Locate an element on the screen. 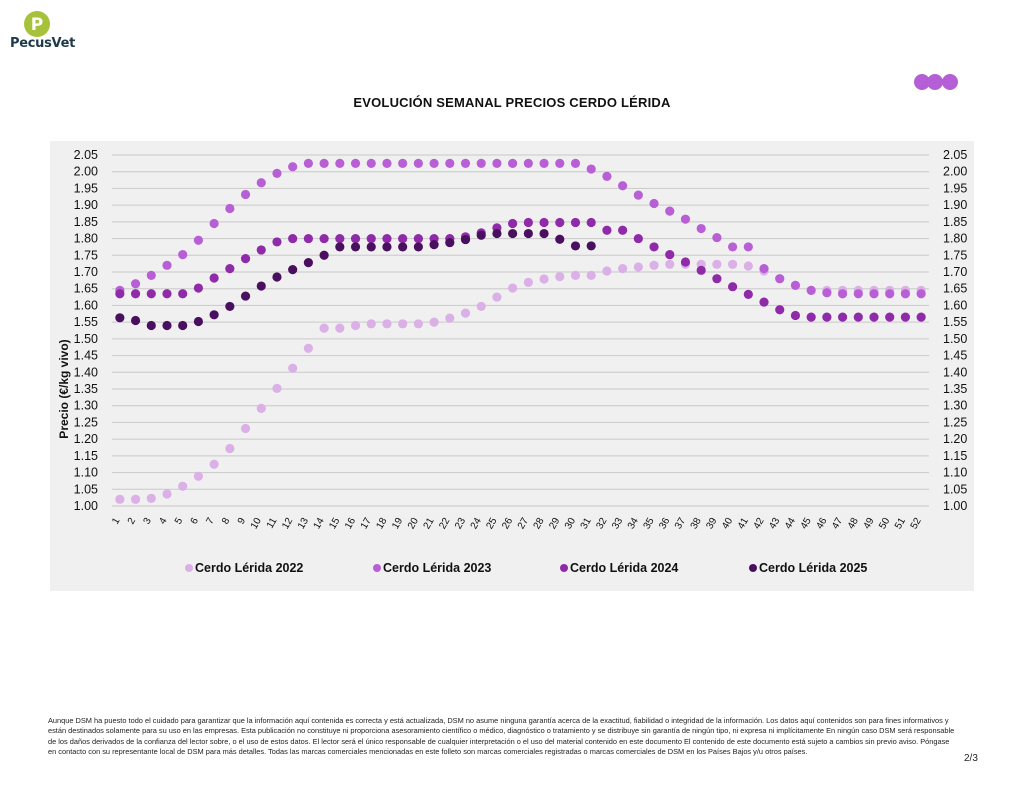 Image resolution: width=1024 pixels, height=791 pixels. x-tick-label: 50 is located at coordinates (884, 524).